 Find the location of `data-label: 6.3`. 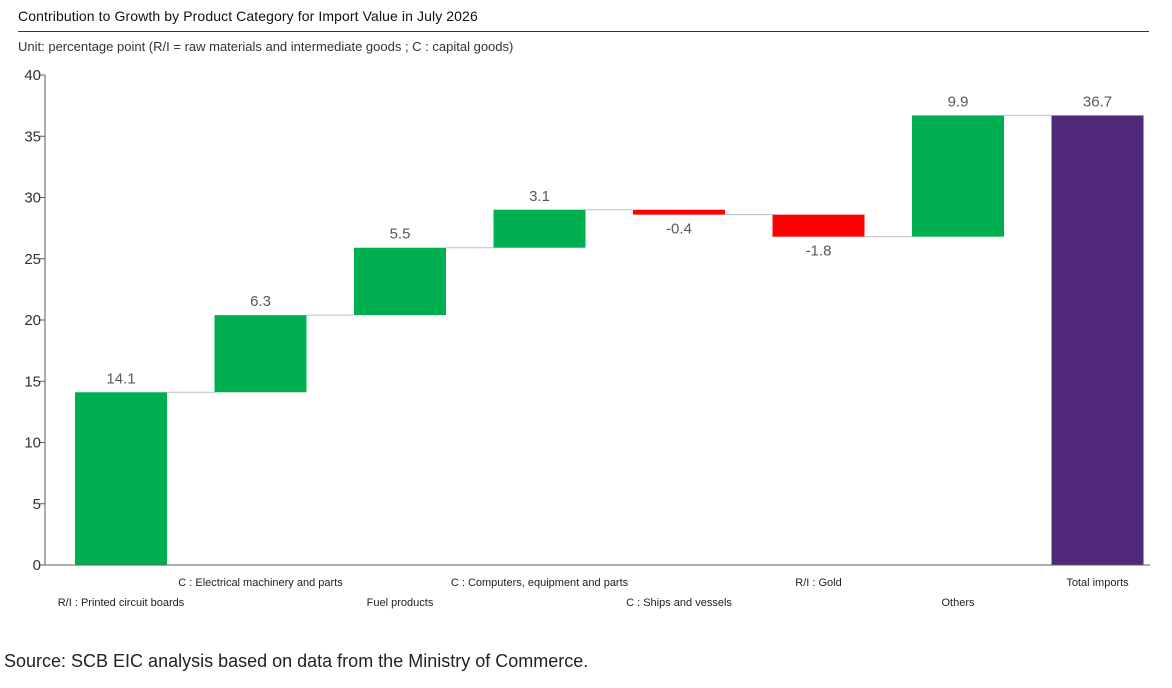

data-label: 6.3 is located at coordinates (260, 301).